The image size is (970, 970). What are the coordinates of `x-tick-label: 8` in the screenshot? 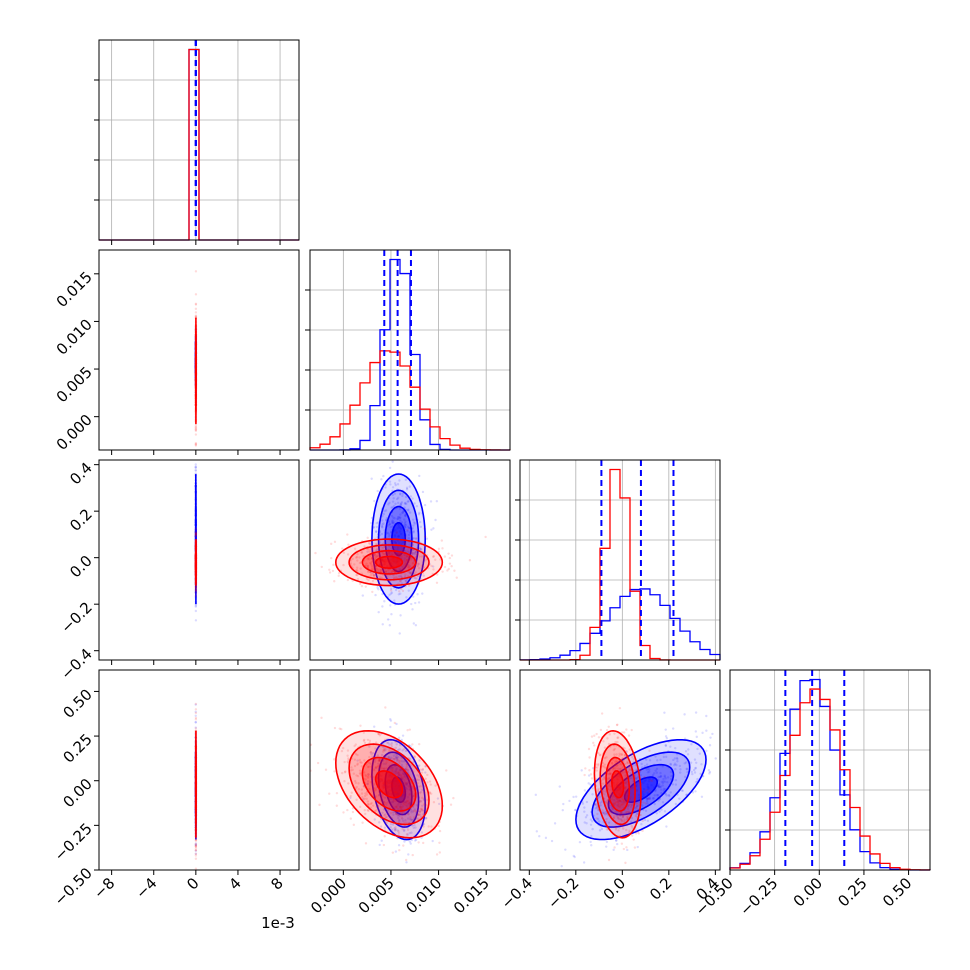 It's located at (276, 883).